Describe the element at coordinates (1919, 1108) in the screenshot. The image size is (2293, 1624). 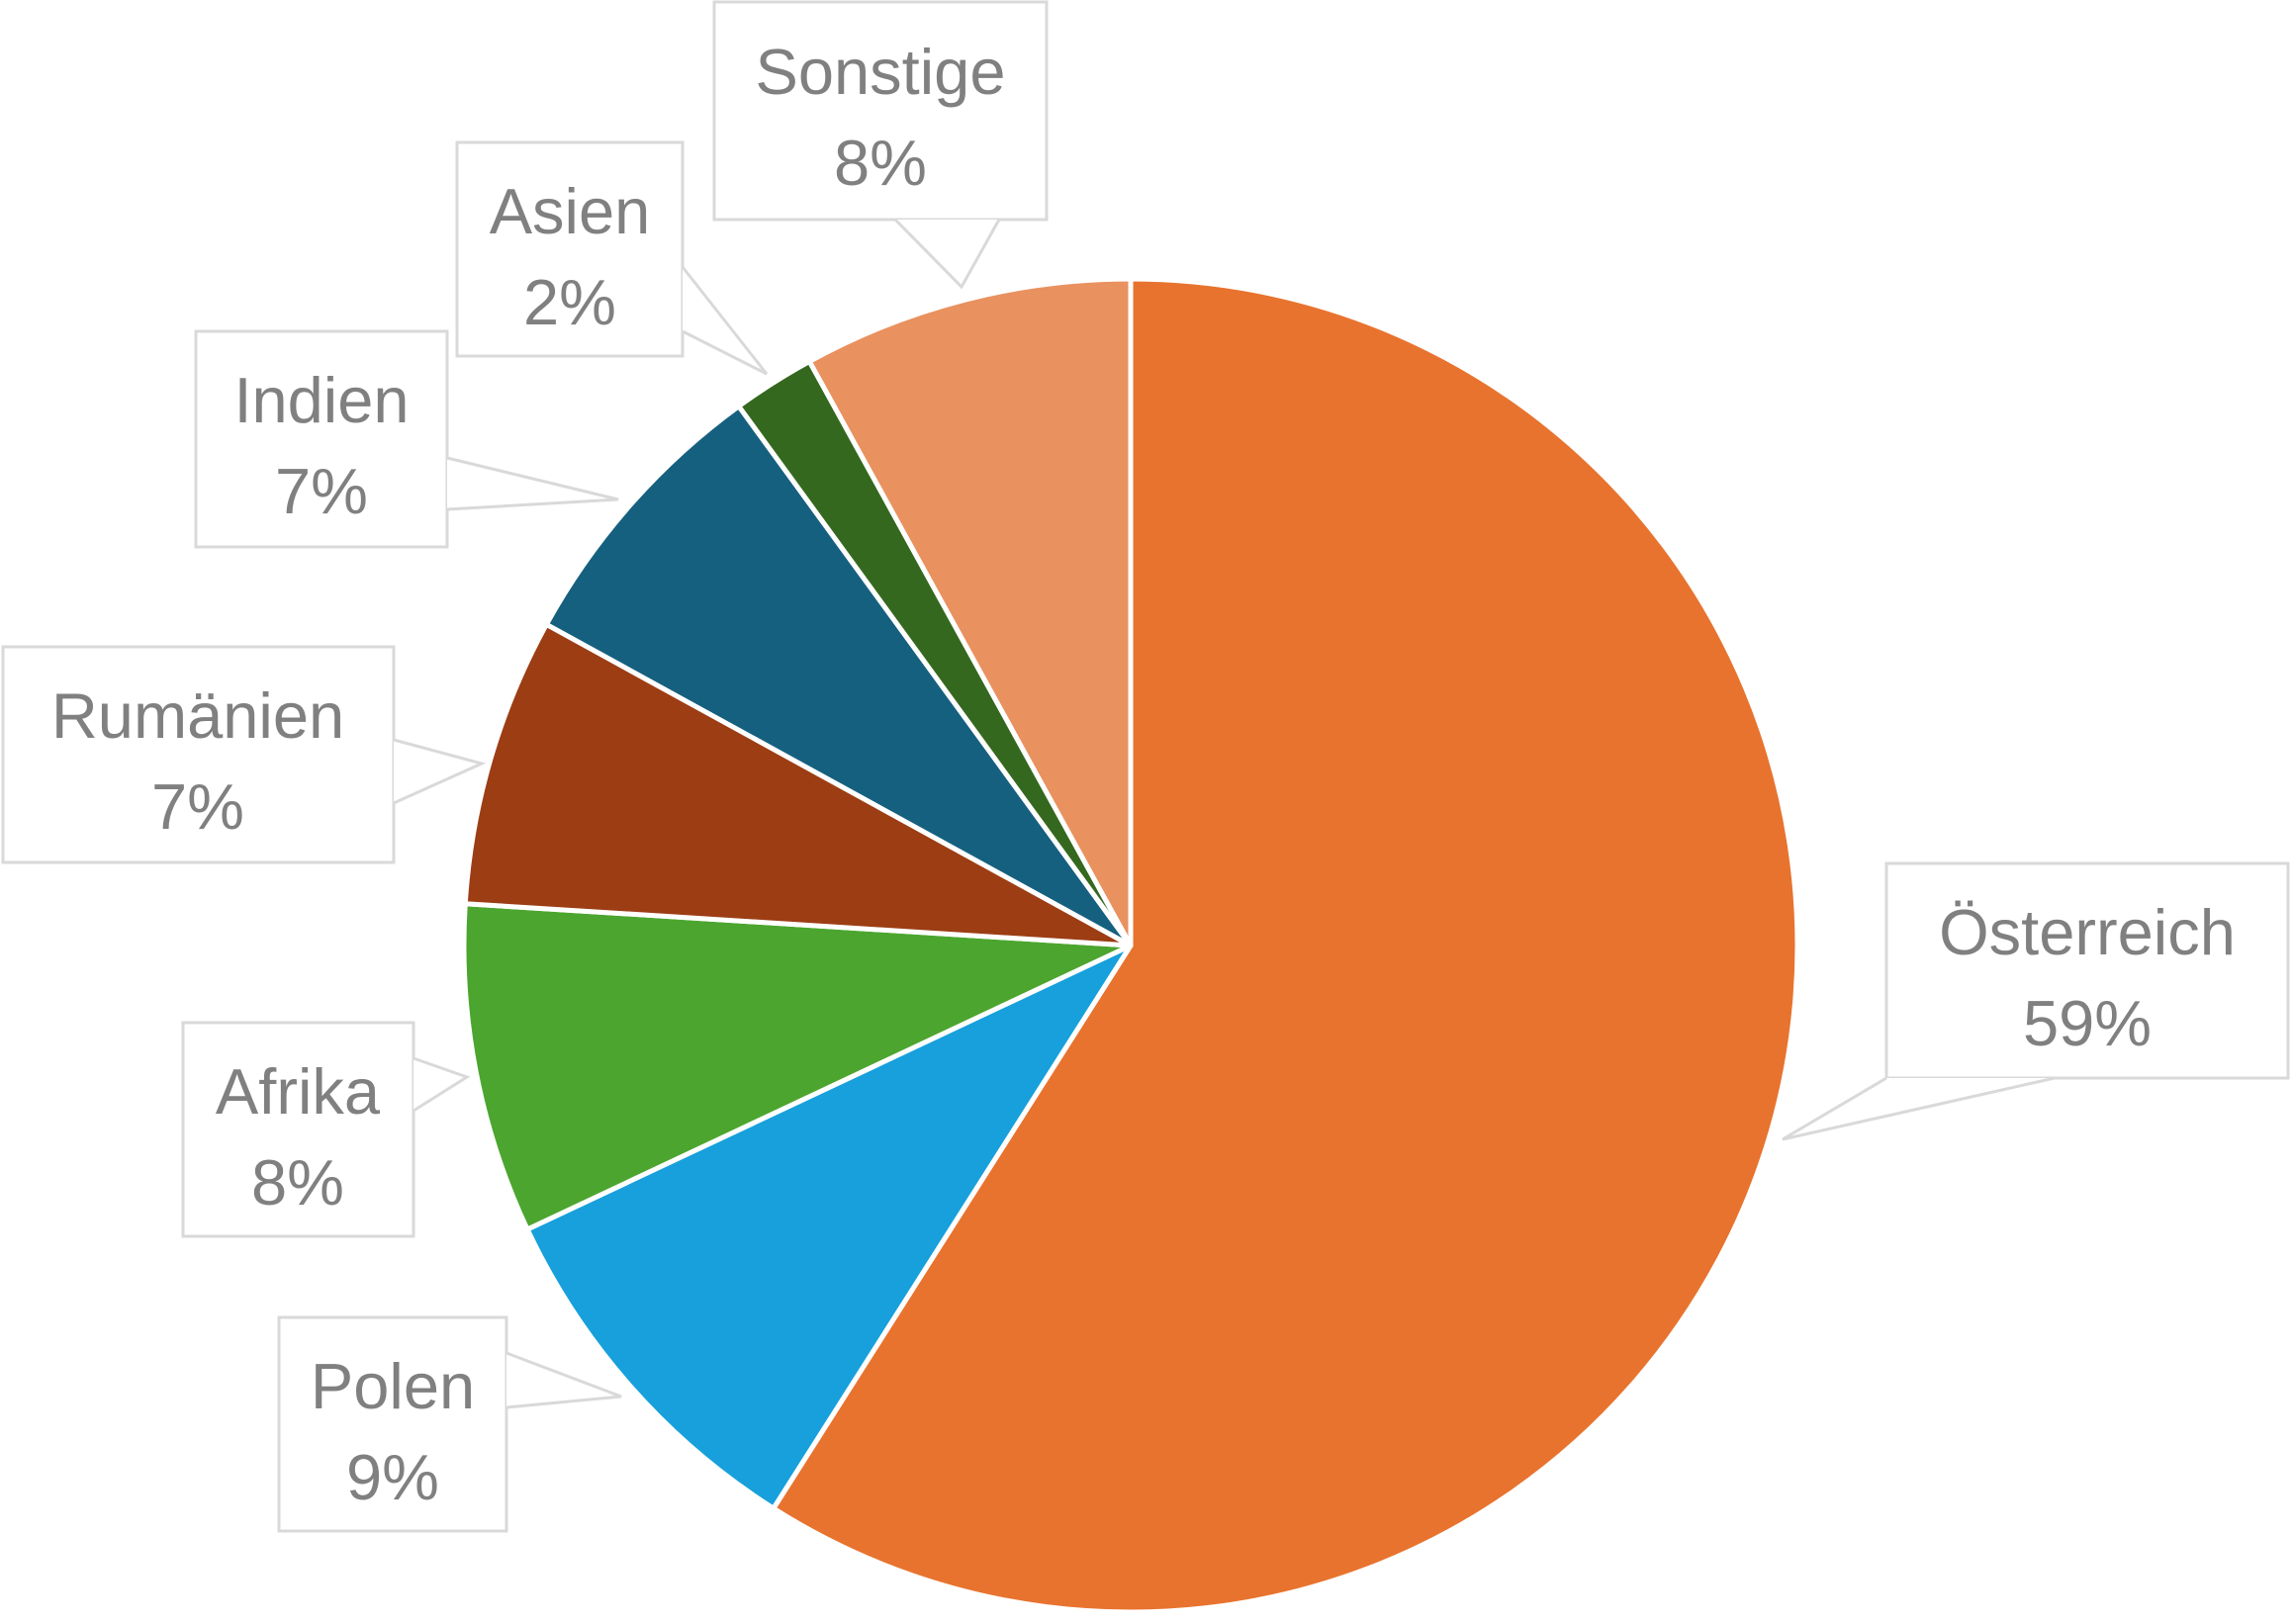
I see `callout-tail-oesterreich` at that location.